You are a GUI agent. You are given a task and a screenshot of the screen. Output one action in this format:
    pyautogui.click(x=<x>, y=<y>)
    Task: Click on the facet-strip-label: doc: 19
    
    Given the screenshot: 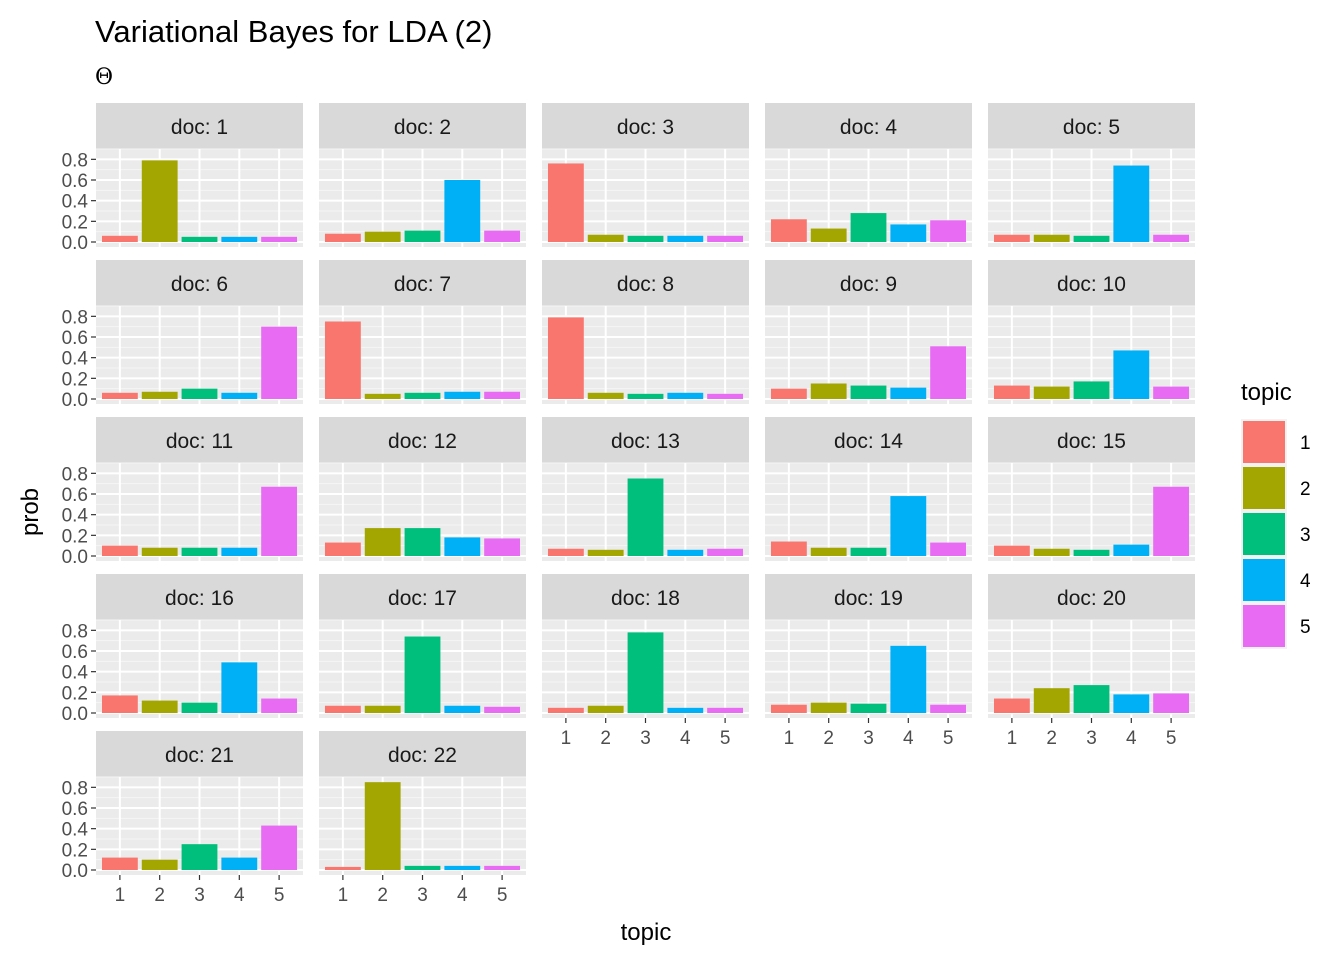 What is the action you would take?
    pyautogui.click(x=868, y=598)
    